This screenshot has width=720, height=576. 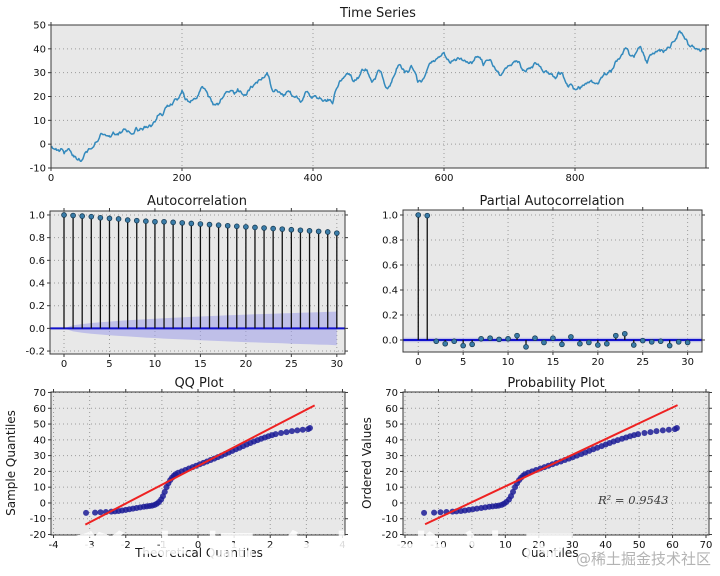 What do you see at coordinates (11, 463) in the screenshot?
I see `qq-yaxis-label: Sample Quantiles` at bounding box center [11, 463].